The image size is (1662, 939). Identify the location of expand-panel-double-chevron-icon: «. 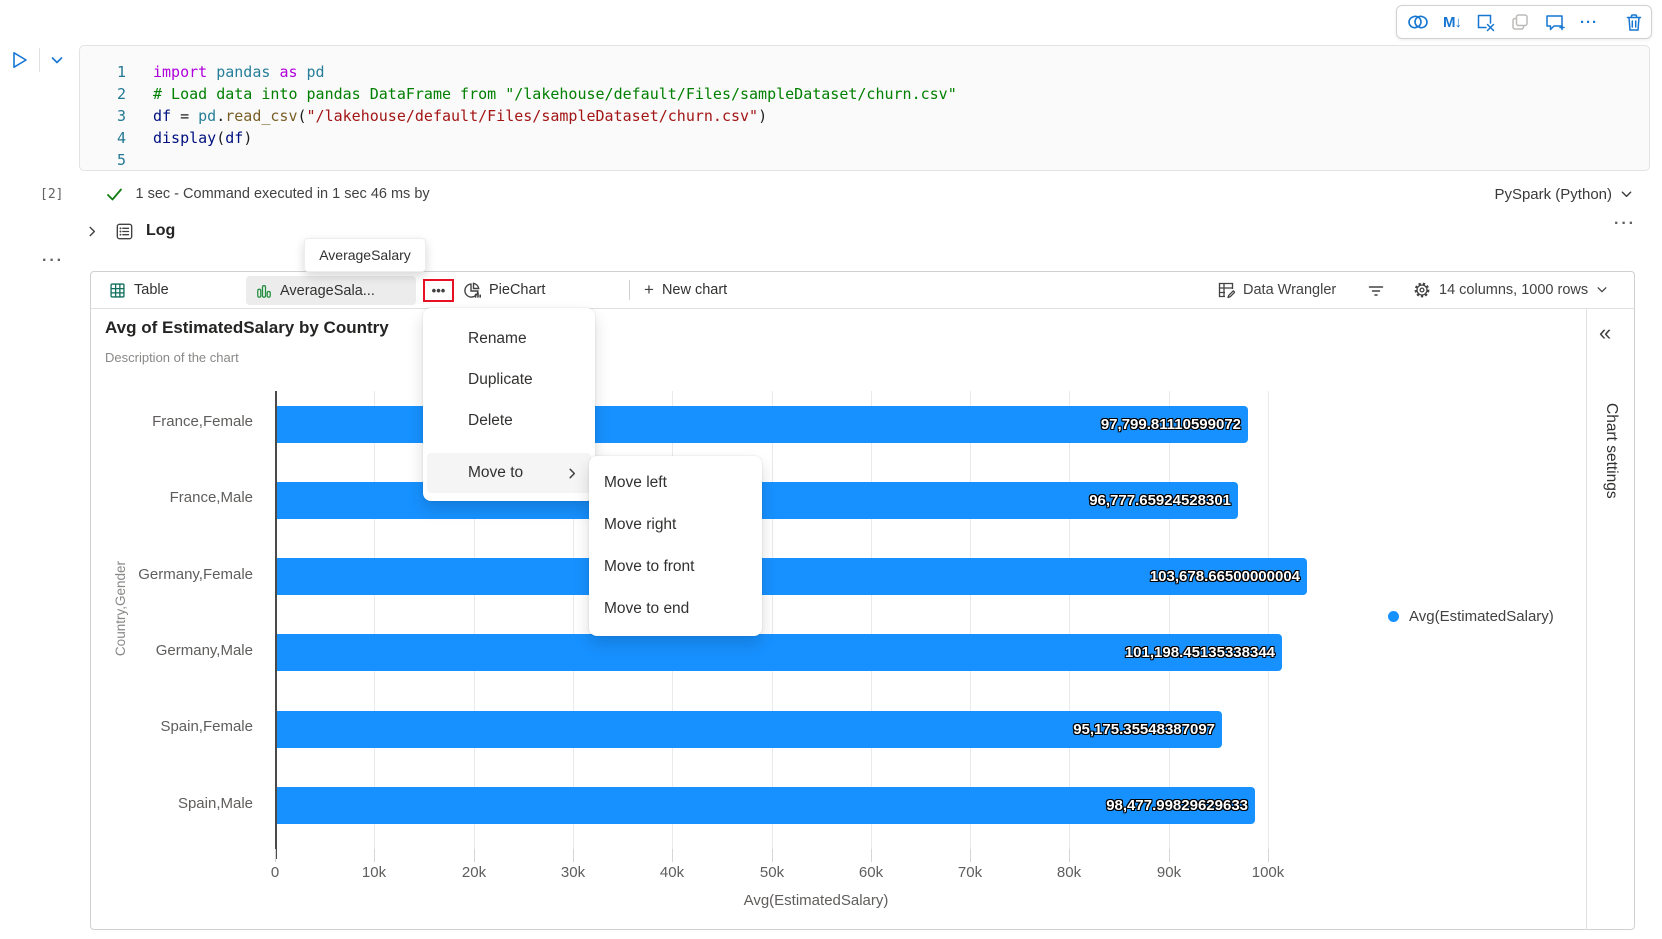
(1605, 332).